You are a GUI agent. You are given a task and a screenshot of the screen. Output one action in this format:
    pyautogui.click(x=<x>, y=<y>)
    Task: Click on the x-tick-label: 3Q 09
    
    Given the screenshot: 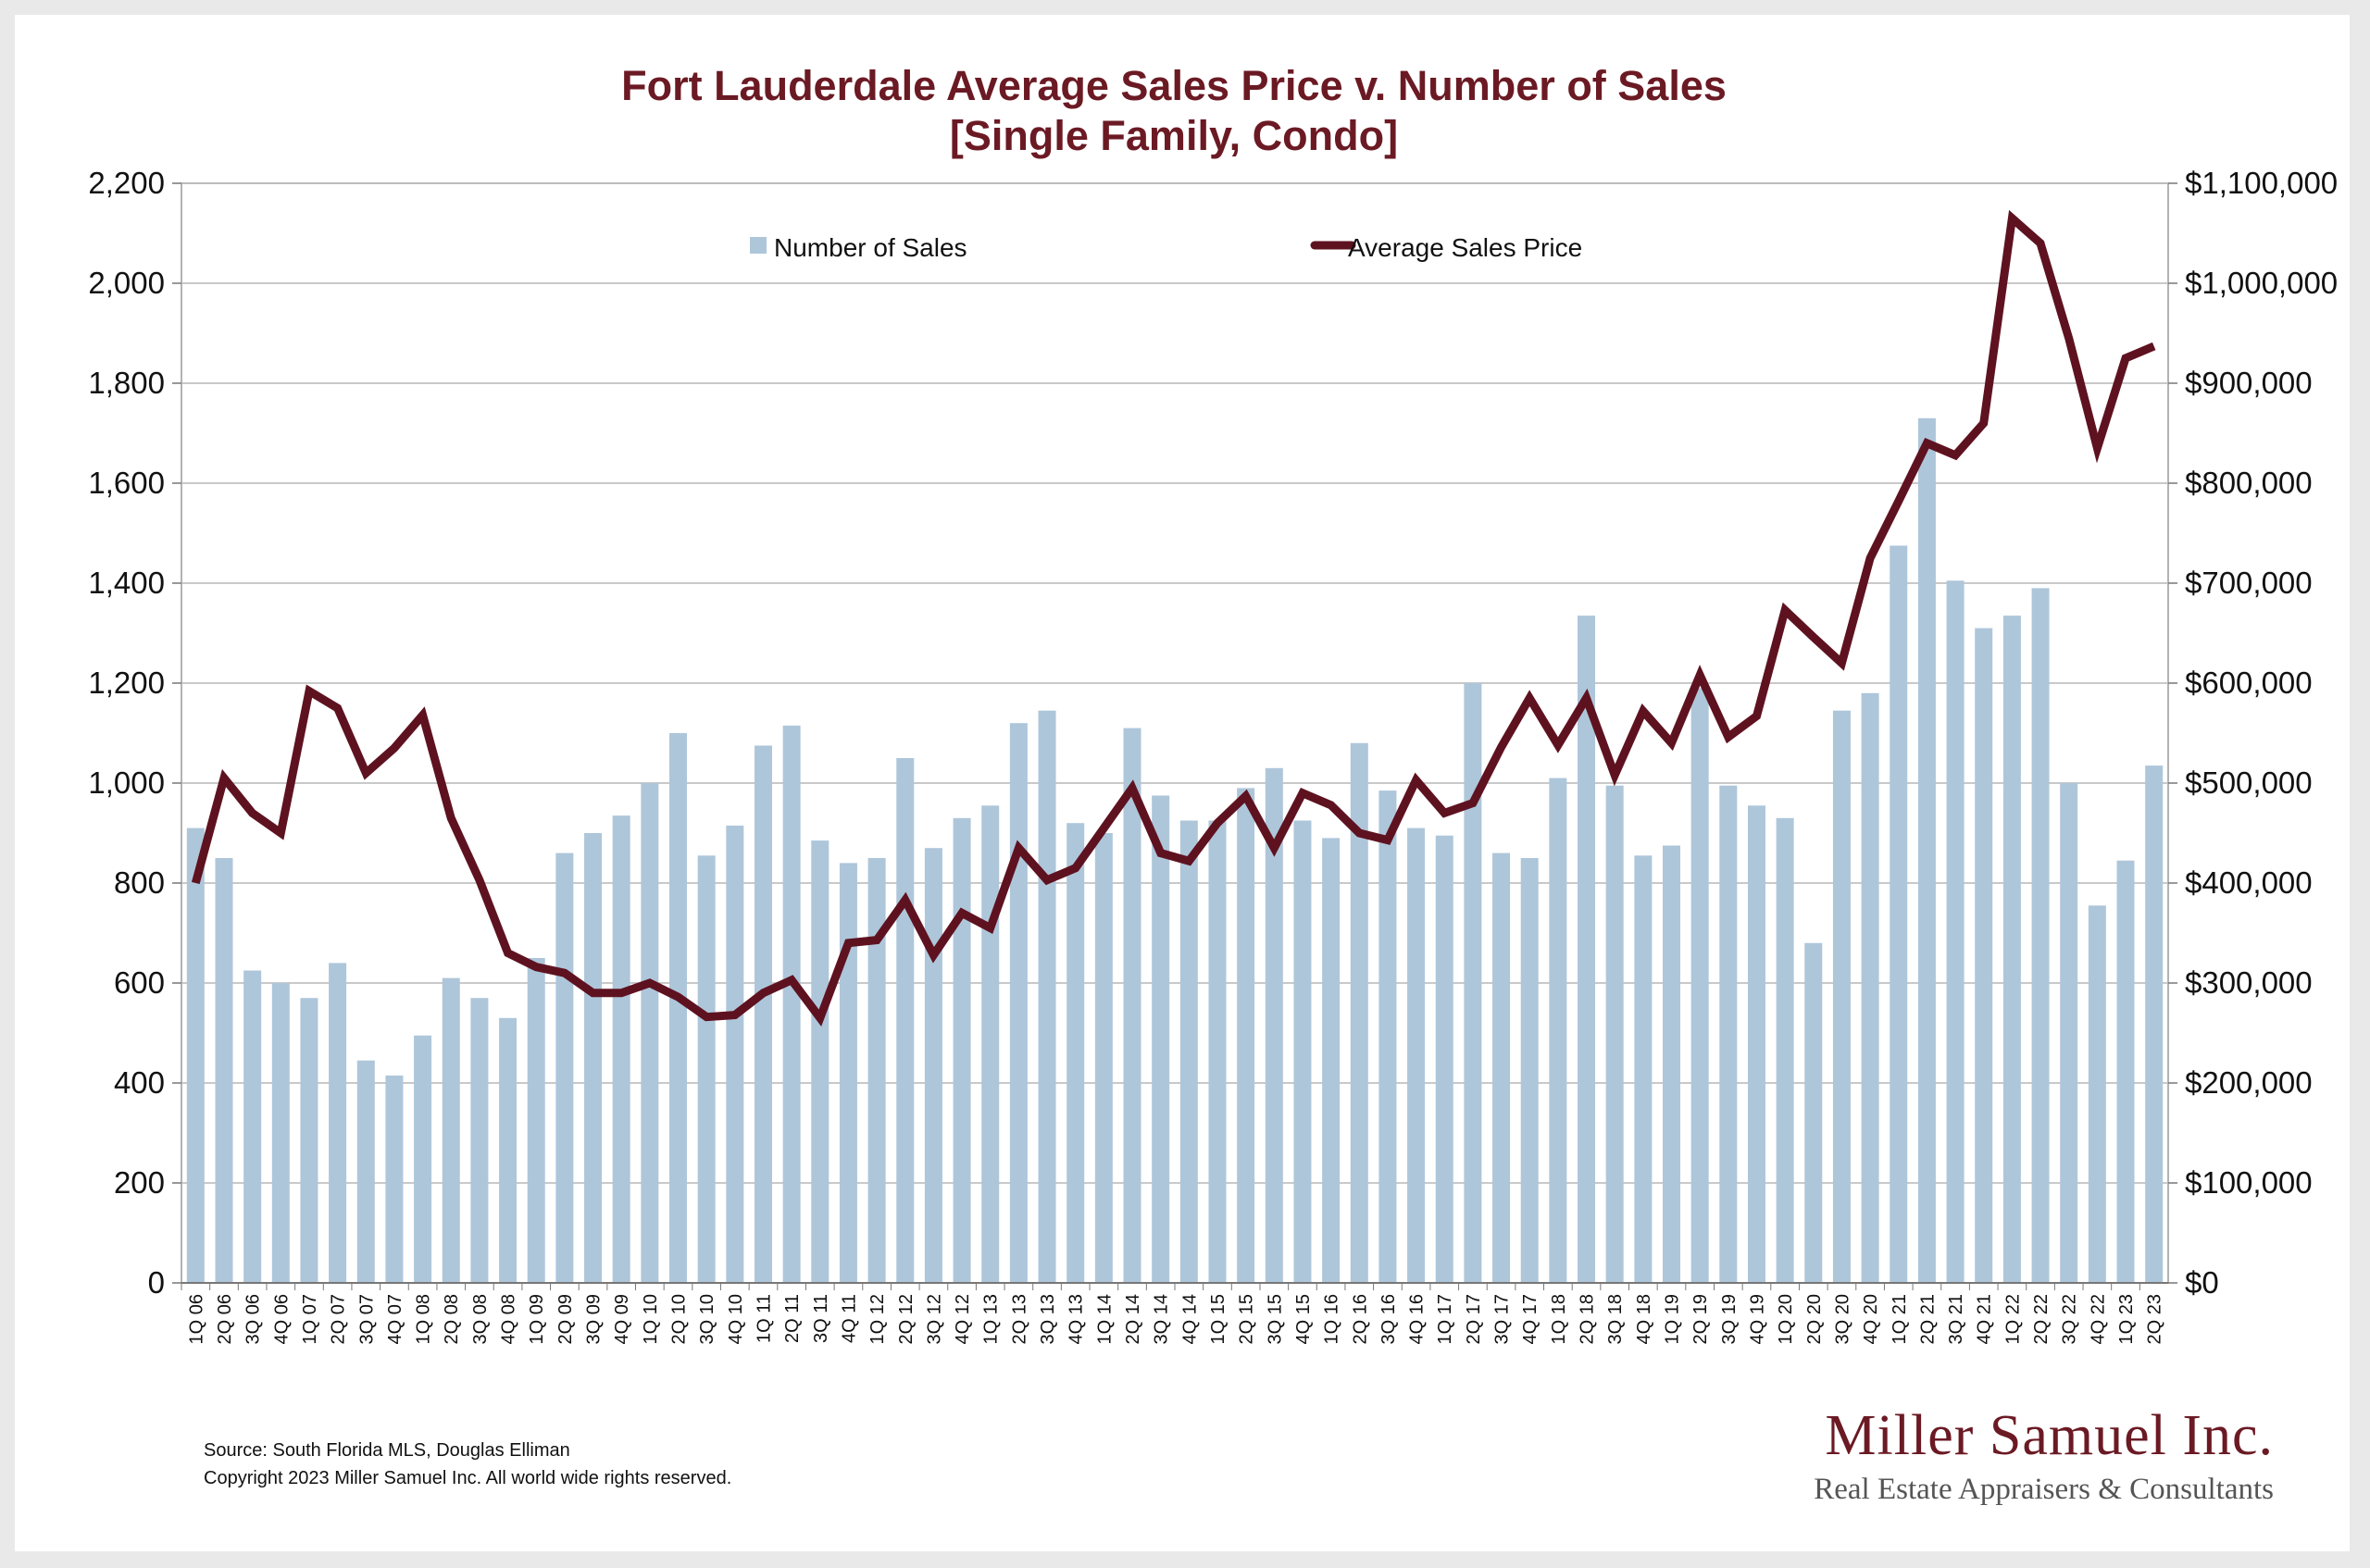 What is the action you would take?
    pyautogui.click(x=594, y=1319)
    